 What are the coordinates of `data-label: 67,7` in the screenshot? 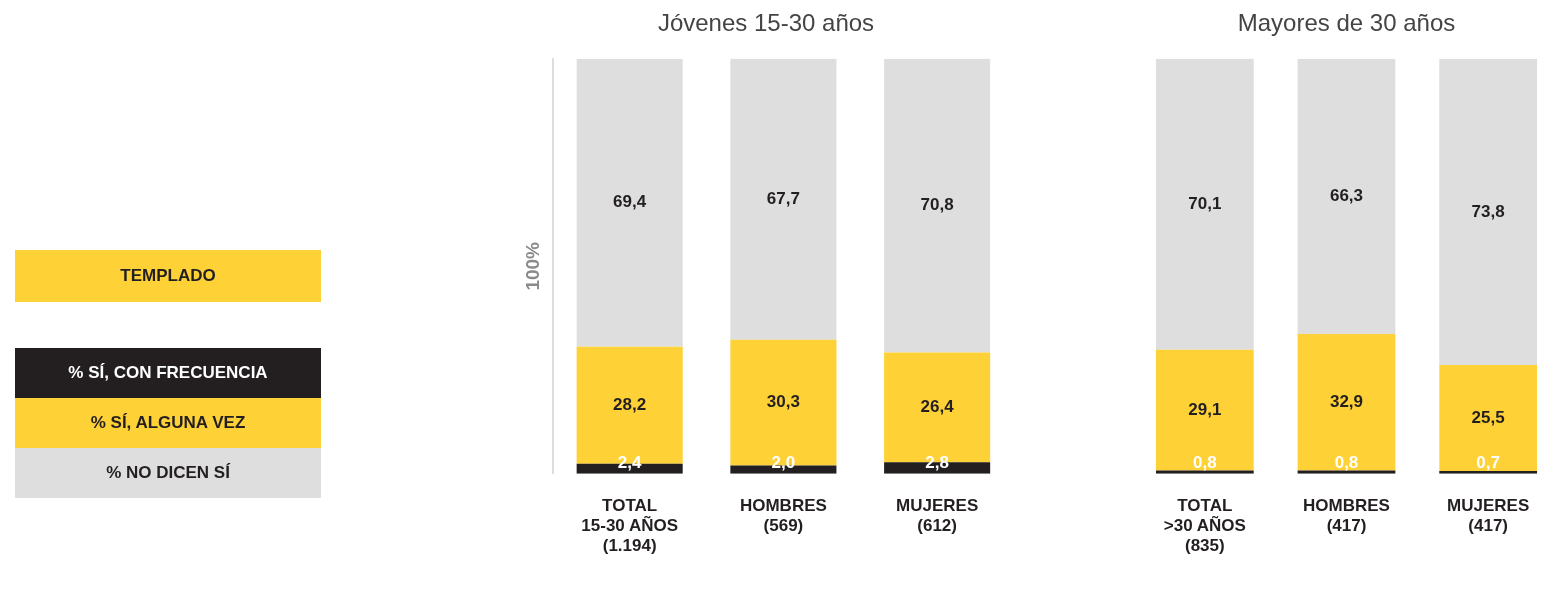 It's located at (783, 198).